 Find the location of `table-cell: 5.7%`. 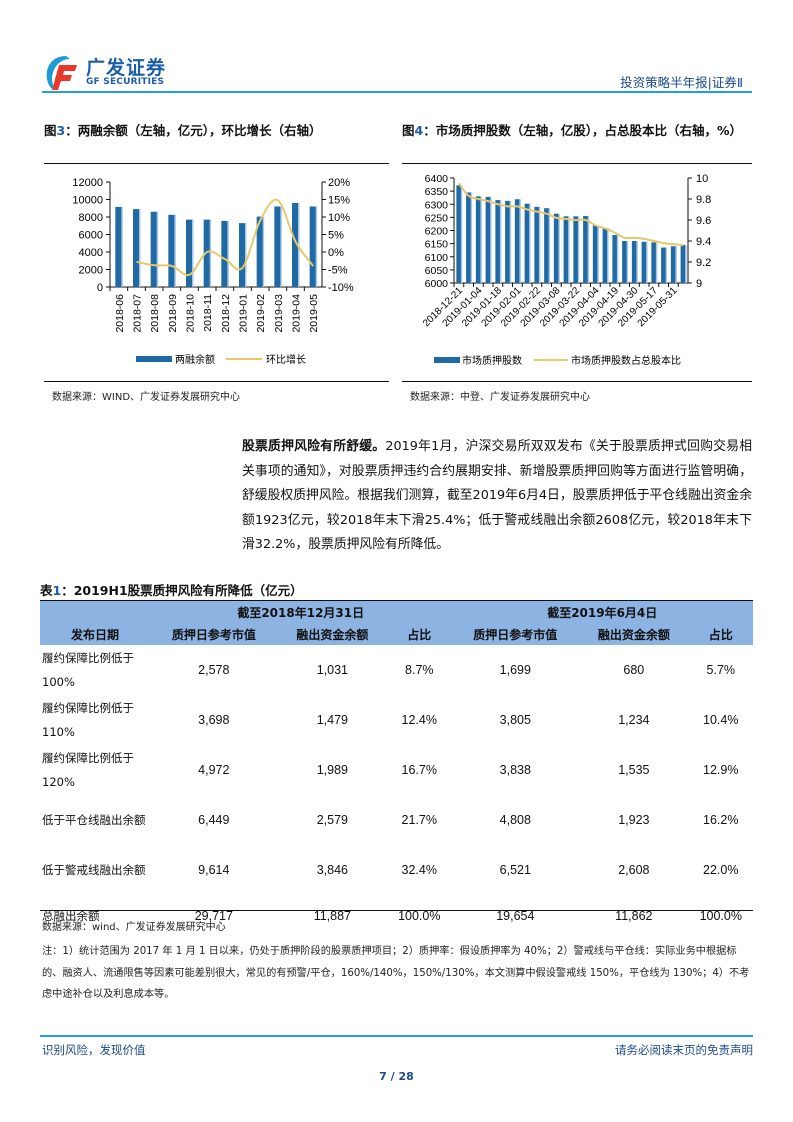

table-cell: 5.7% is located at coordinates (721, 670).